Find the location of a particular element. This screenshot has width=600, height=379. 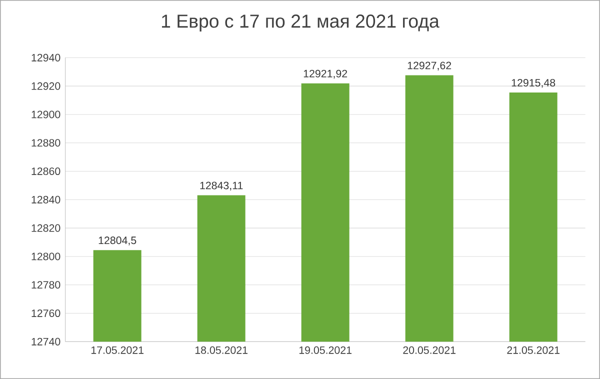

x-tick-label: 19.05.2021 is located at coordinates (325, 350).